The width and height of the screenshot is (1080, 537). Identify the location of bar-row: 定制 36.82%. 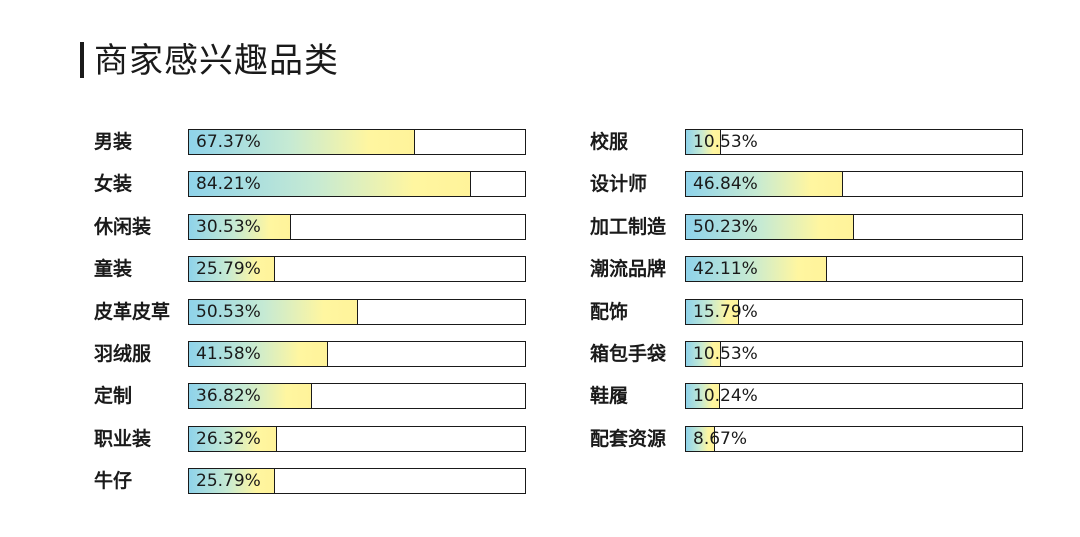
(310, 396).